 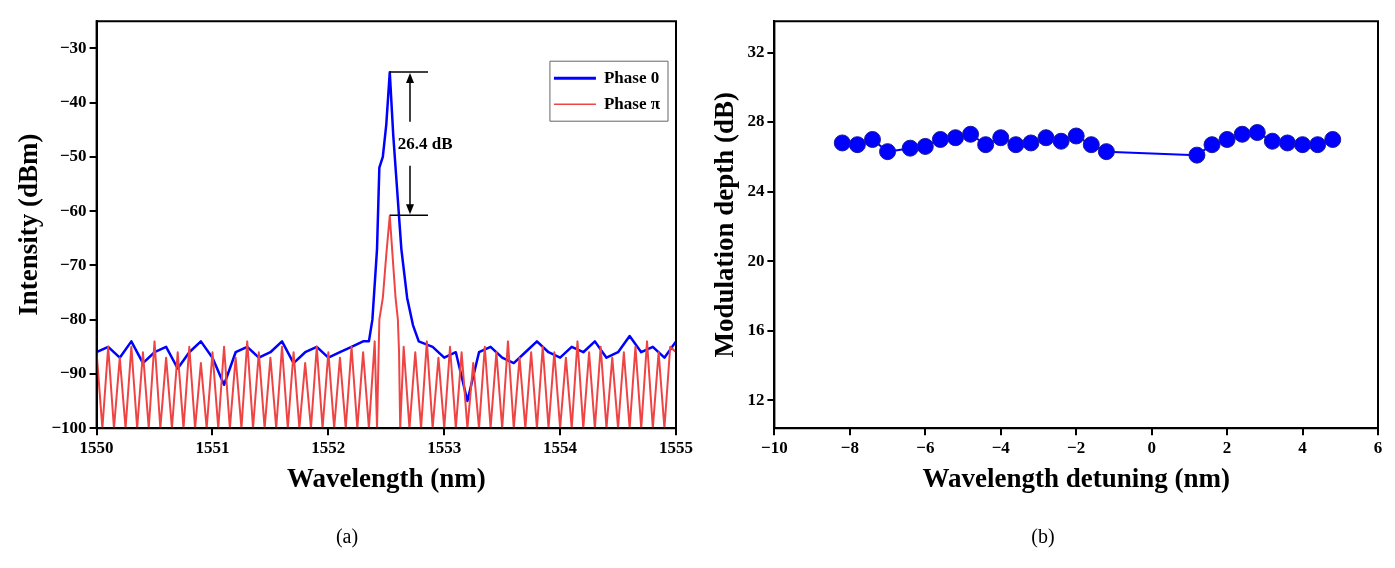 What do you see at coordinates (676, 447) in the screenshot?
I see `x-tick-label: 1555` at bounding box center [676, 447].